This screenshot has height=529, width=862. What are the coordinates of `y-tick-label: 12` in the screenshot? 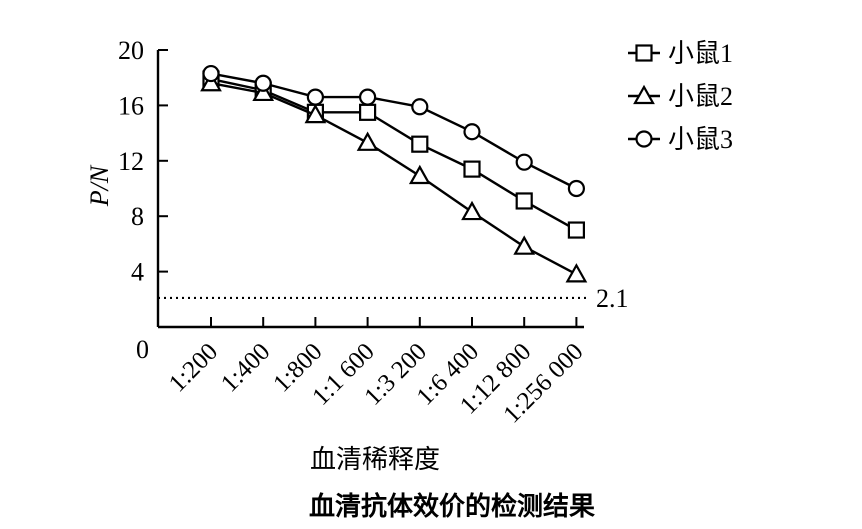 It's located at (131, 161).